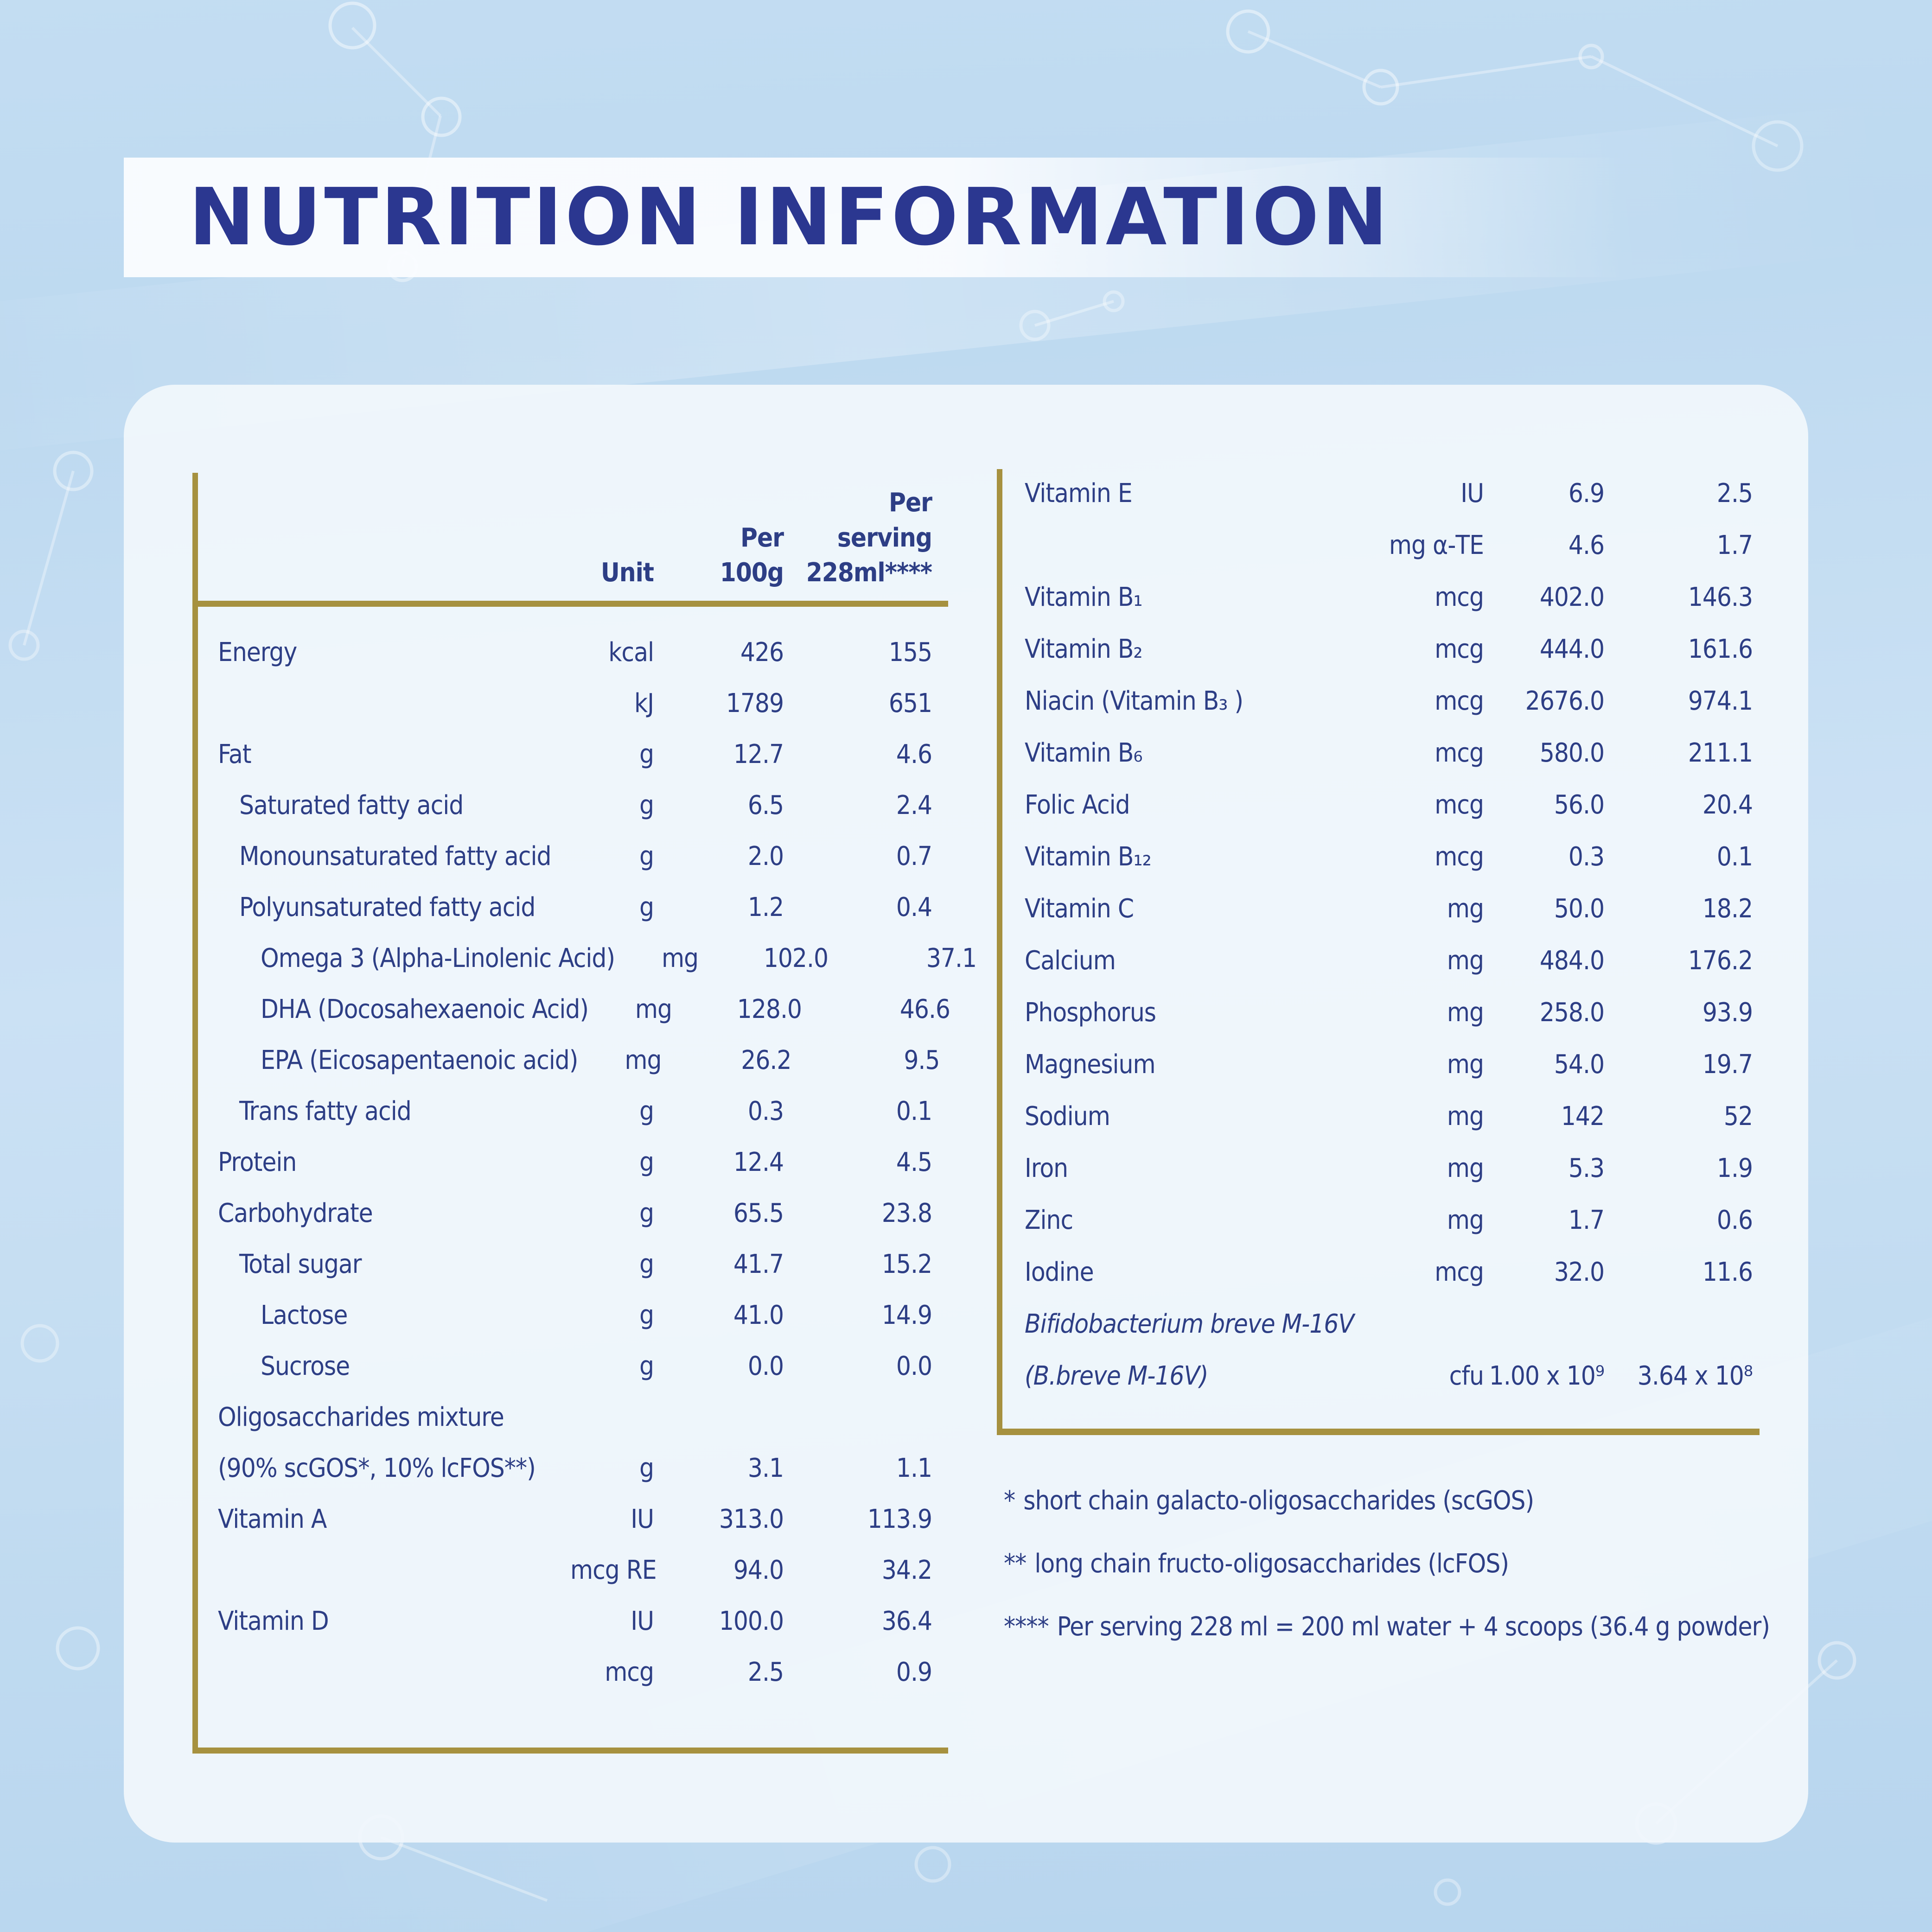  Describe the element at coordinates (1572, 1012) in the screenshot. I see `row-per-100g: 258.0` at that location.